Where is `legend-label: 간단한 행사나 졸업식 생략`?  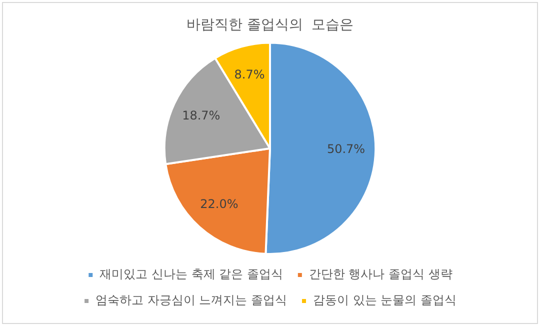
legend-label: 간단한 행사나 졸업식 생략 is located at coordinates (380, 274).